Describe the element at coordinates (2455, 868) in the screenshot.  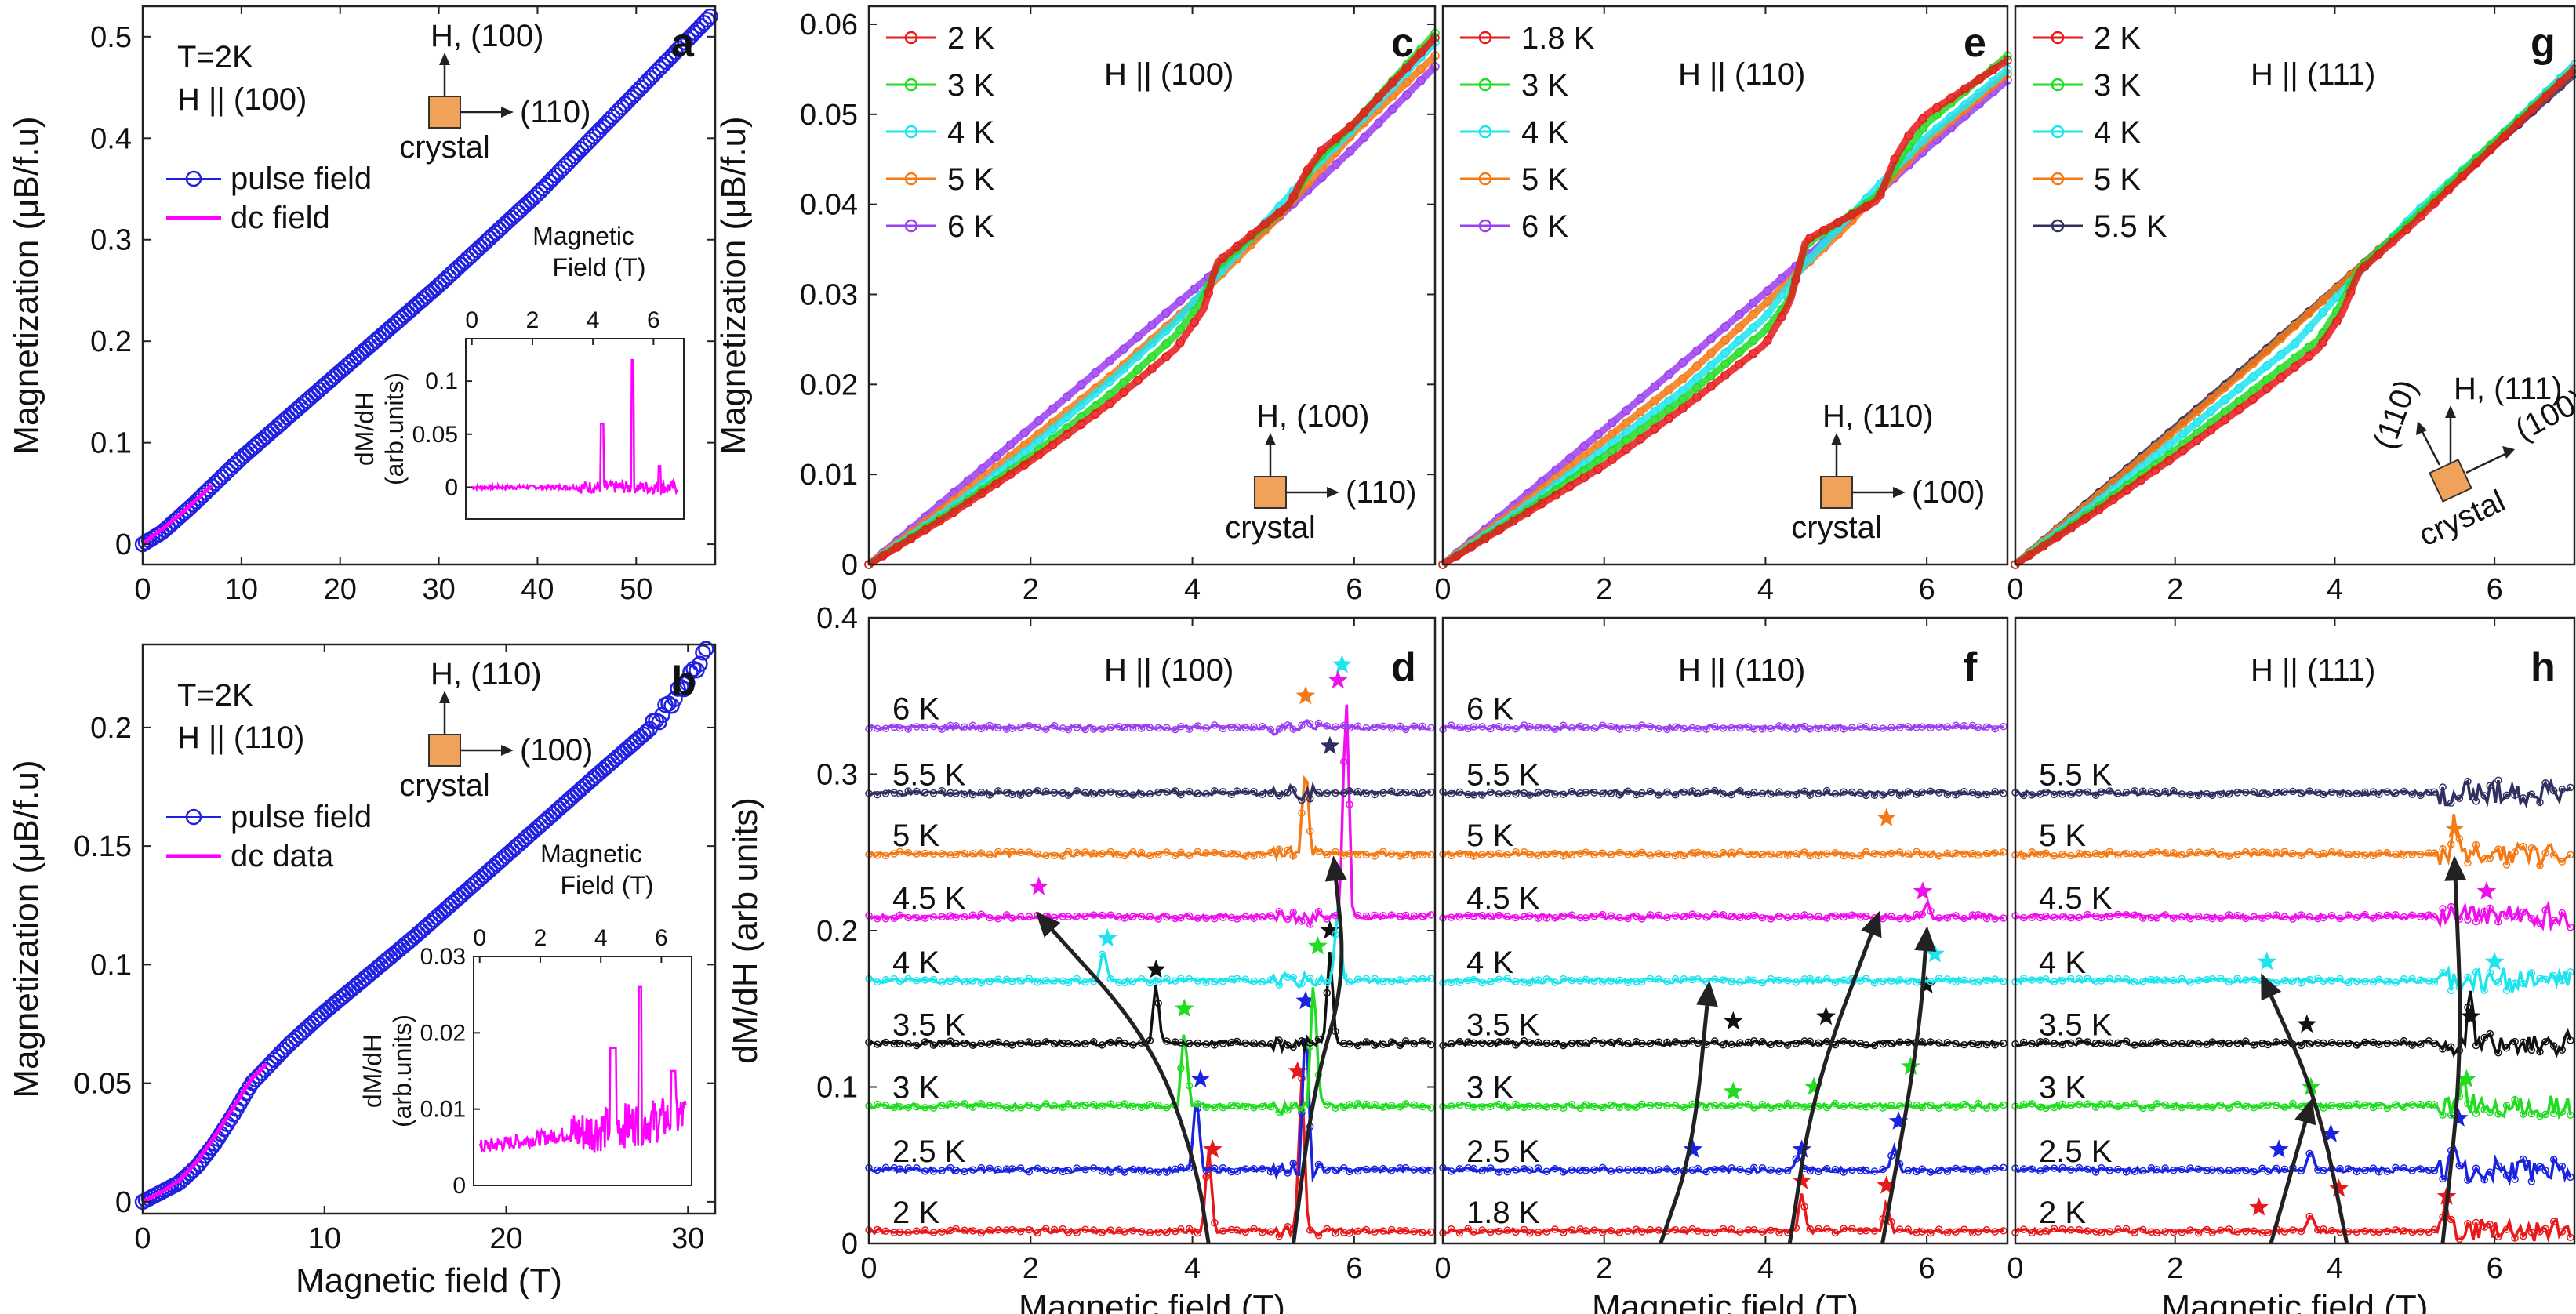
I see `trend-arrowhead-icon` at that location.